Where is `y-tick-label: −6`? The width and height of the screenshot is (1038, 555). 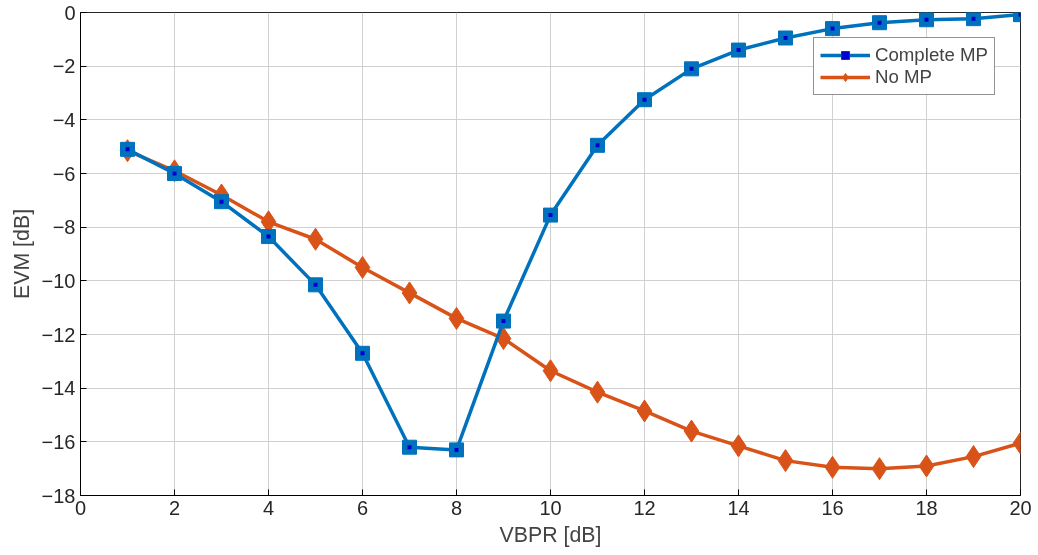 y-tick-label: −6 is located at coordinates (64, 173).